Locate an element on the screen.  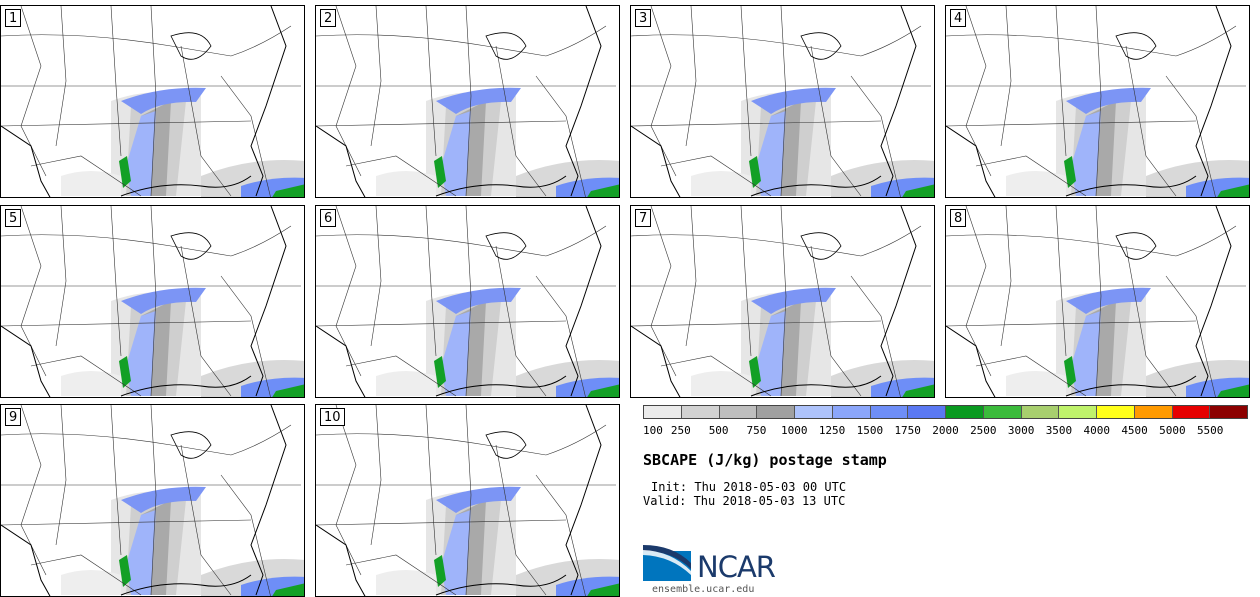
legend-label: 4500 is located at coordinates (1134, 430).